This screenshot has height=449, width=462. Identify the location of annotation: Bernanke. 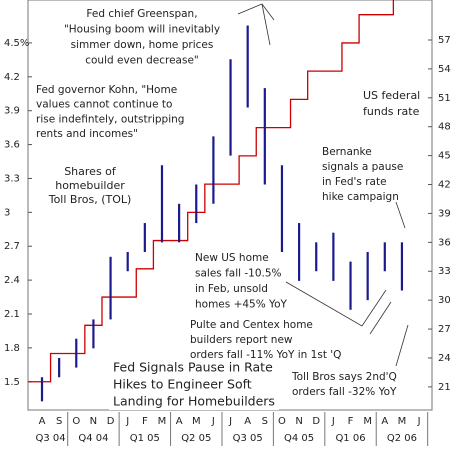
(347, 152).